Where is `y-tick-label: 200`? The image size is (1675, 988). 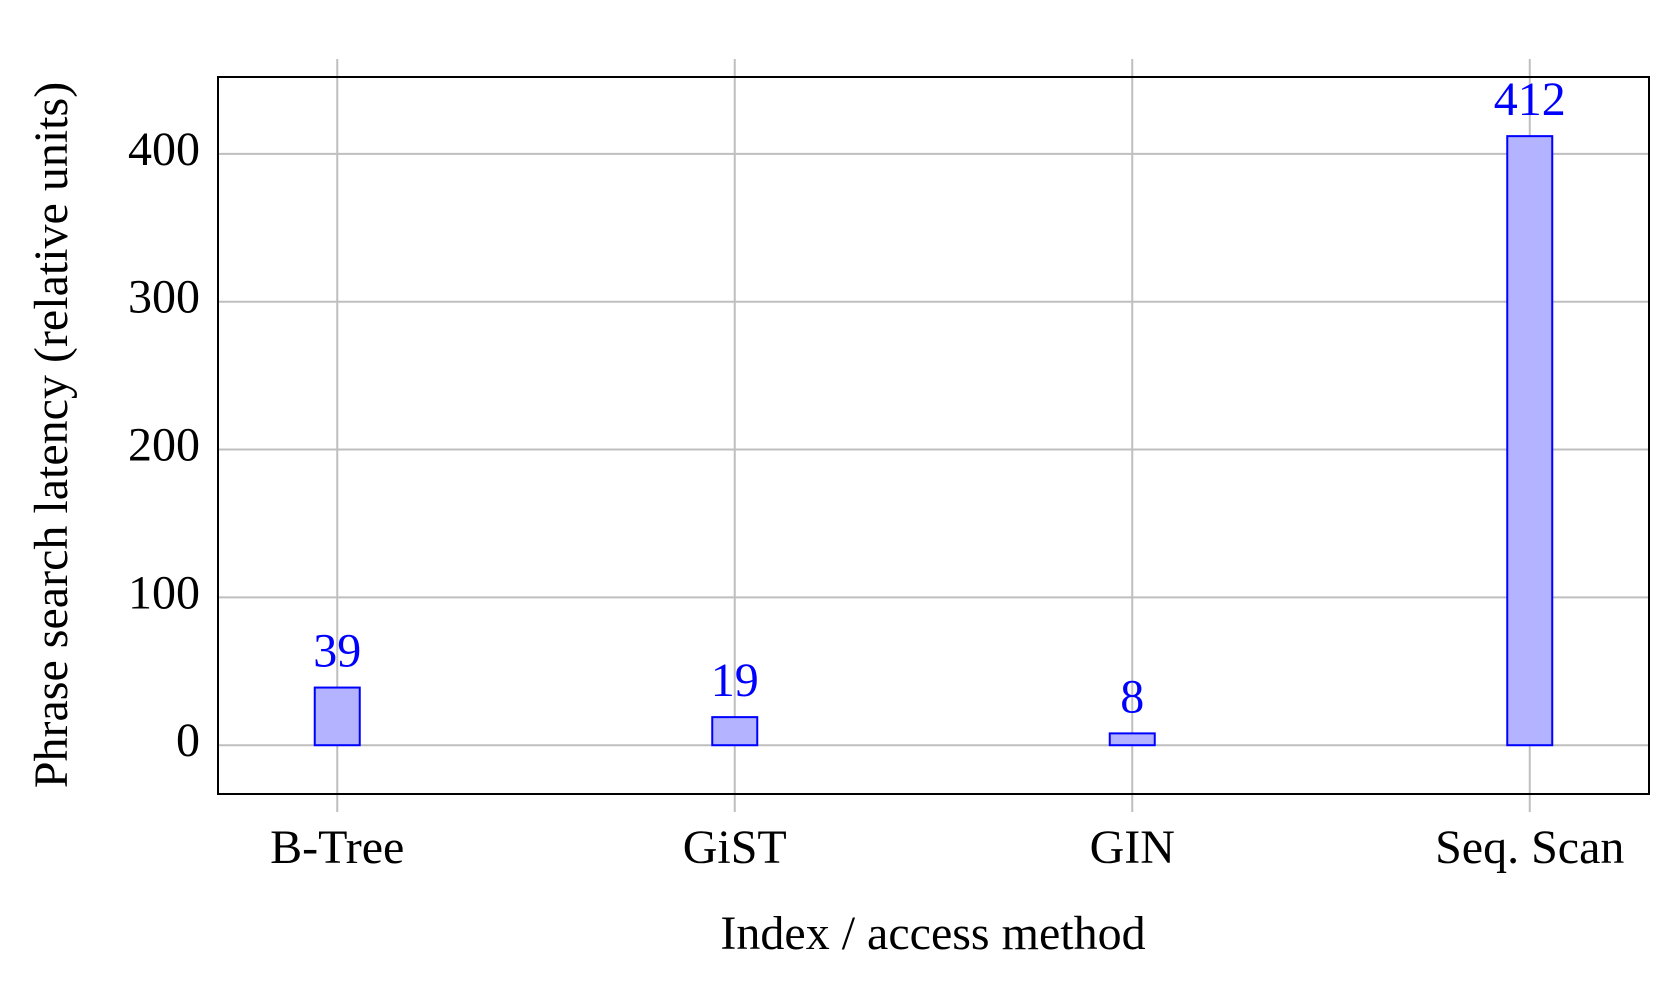
y-tick-label: 200 is located at coordinates (164, 445).